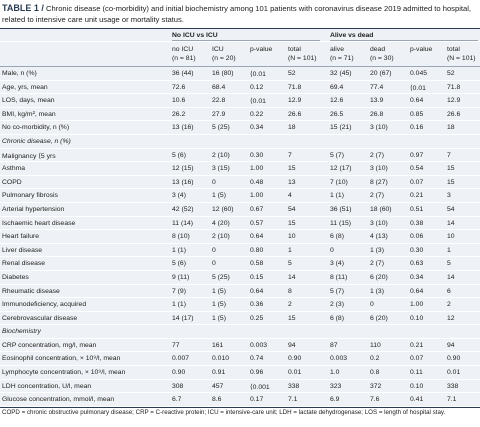  What do you see at coordinates (240, 251) in the screenshot?
I see `table-row: Liver disease 1 (1) 0 0.80 1 0 1 (3) 0.30 1` at bounding box center [240, 251].